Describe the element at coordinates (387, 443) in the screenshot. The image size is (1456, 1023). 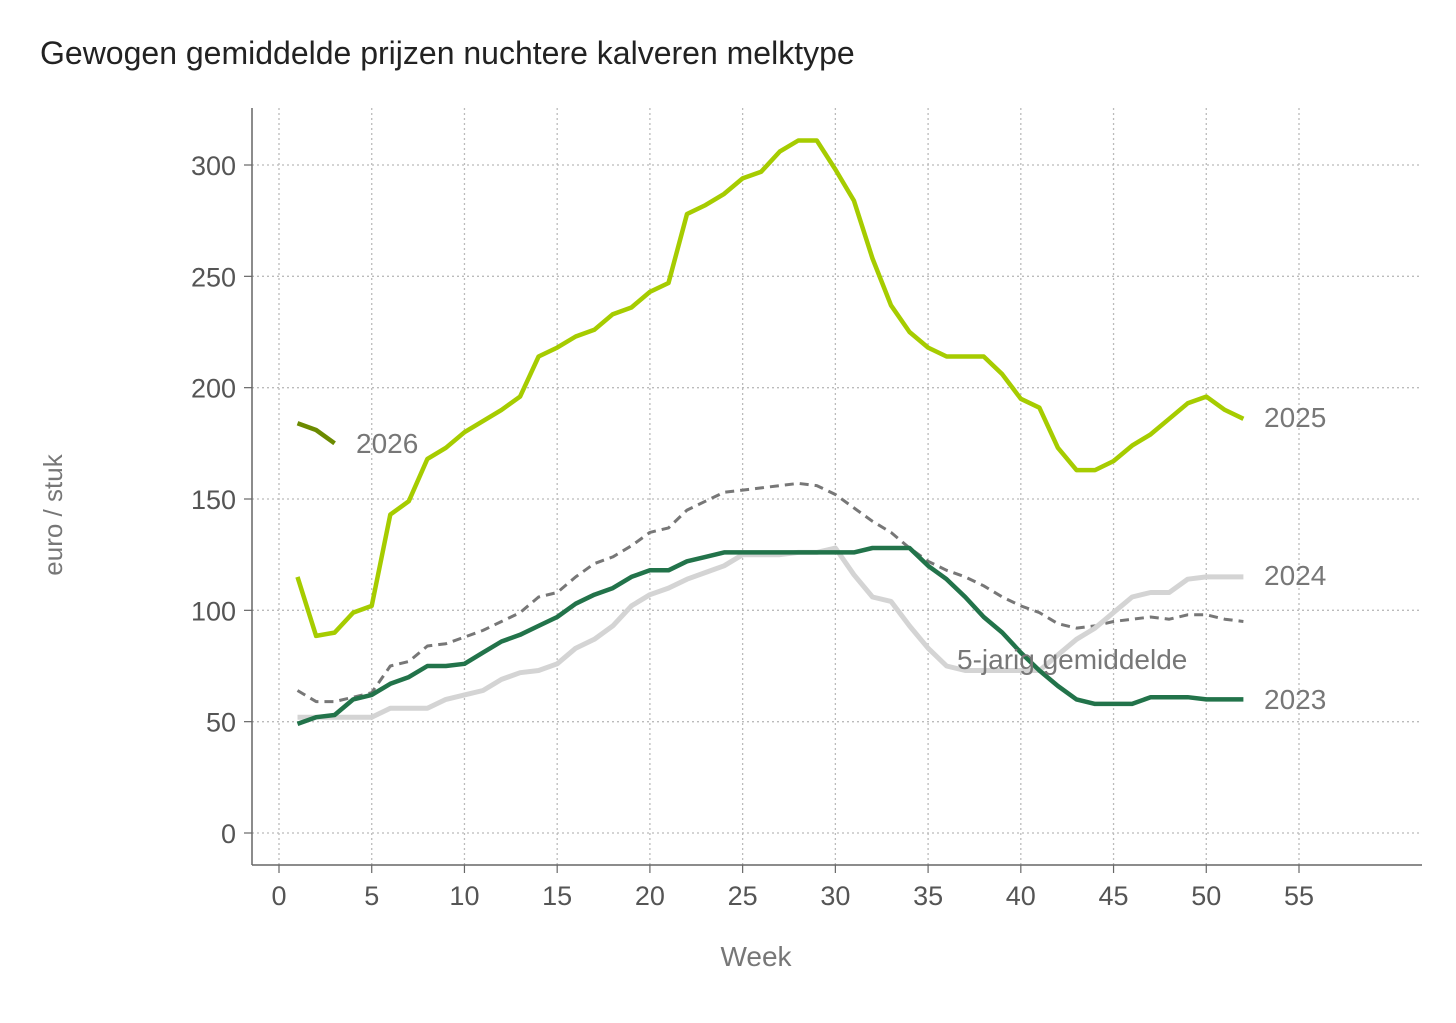
I see `series-label: 2026` at that location.